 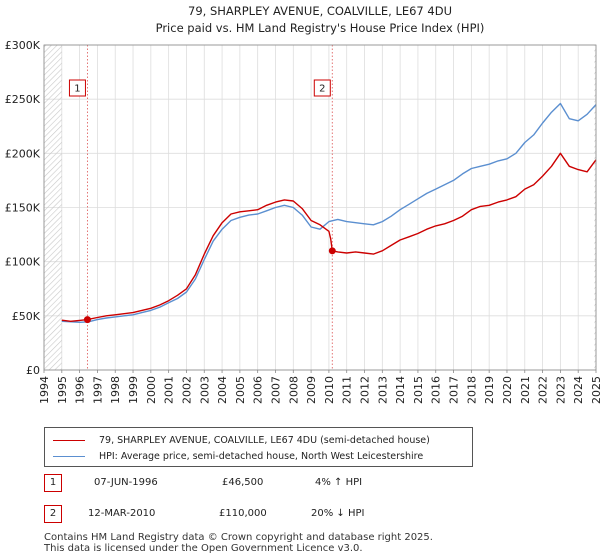 I want to click on x-tick-label: 2012, so click(x=365, y=390).